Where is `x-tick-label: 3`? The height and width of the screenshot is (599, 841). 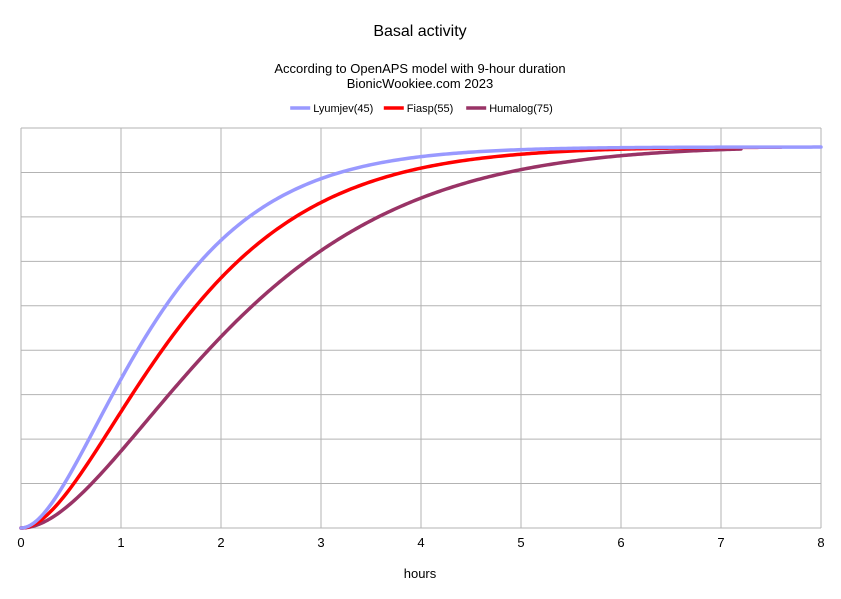 x-tick-label: 3 is located at coordinates (320, 542).